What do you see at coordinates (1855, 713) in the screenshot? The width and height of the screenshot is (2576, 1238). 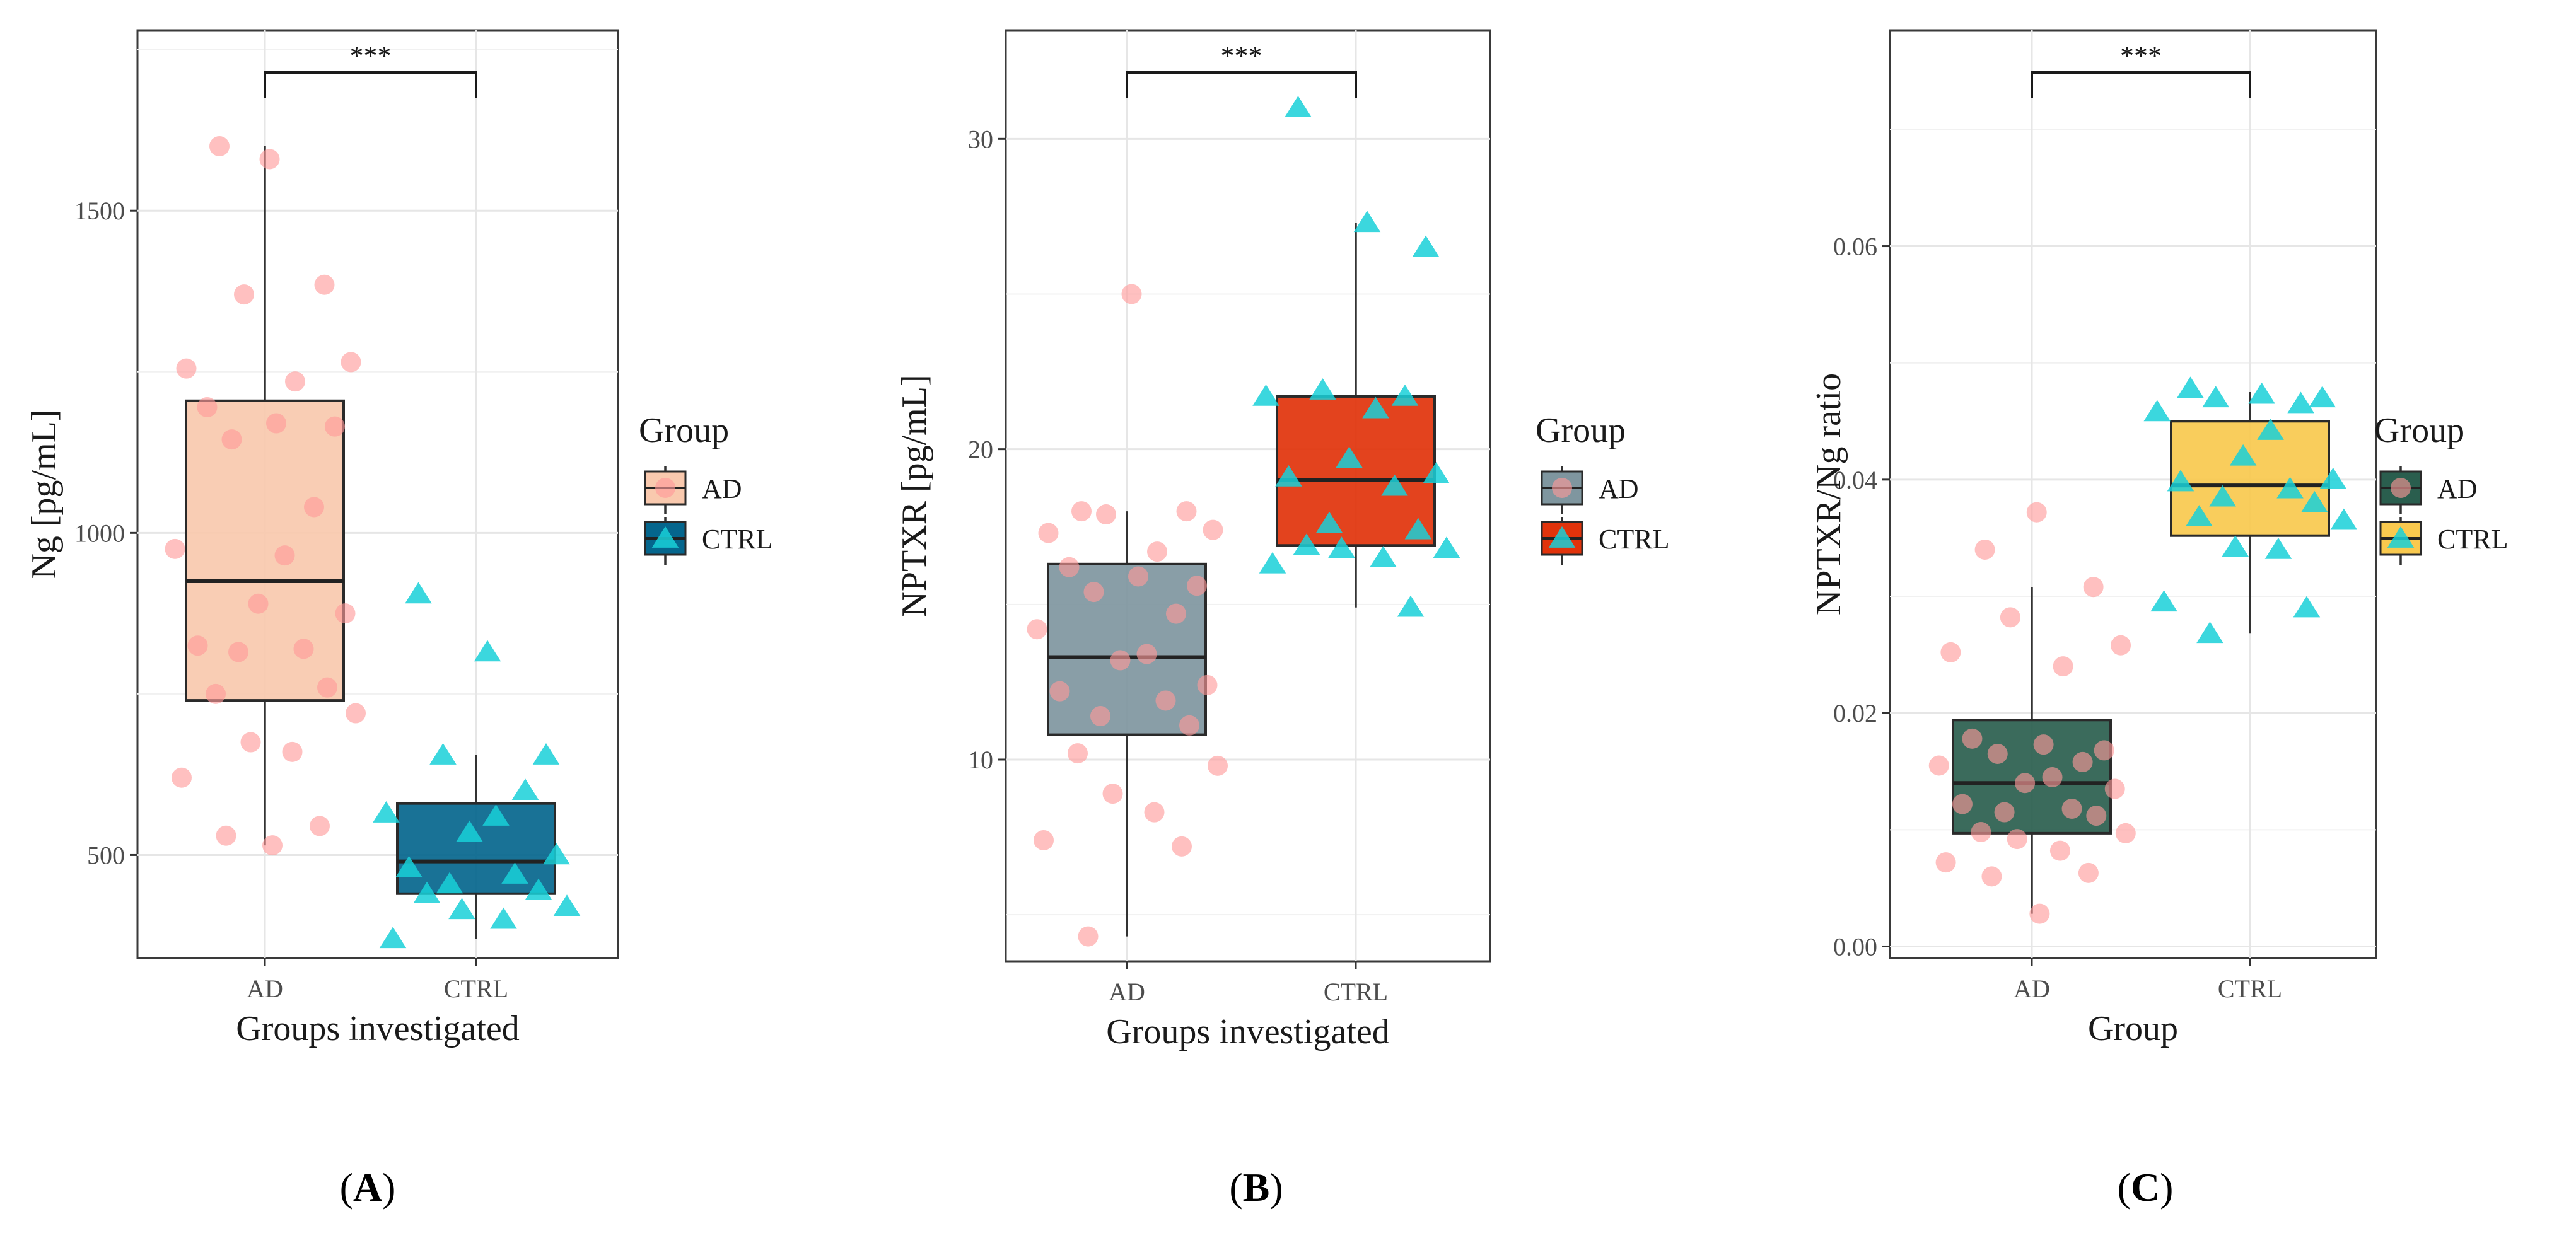 I see `y-tick-label: 0.02` at bounding box center [1855, 713].